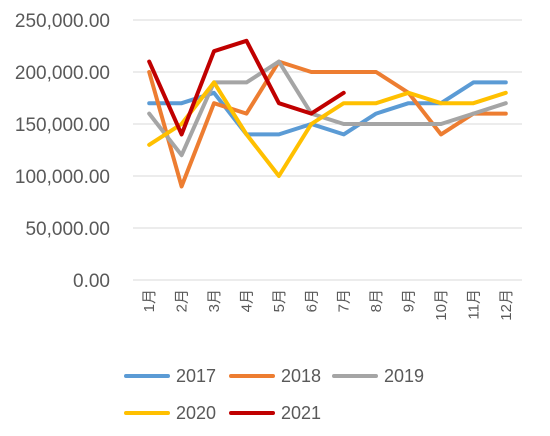  Describe the element at coordinates (62, 177) in the screenshot. I see `y-tick-label: 100,000.00` at that location.